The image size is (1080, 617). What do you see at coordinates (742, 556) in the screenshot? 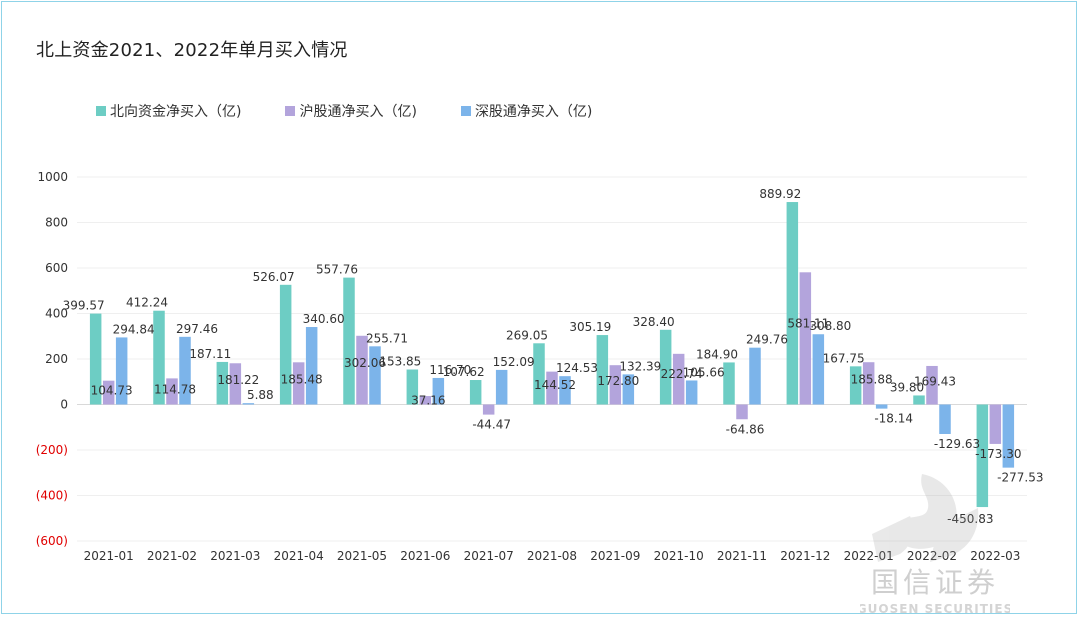
I see `x-tick-label: 2021-11` at bounding box center [742, 556].